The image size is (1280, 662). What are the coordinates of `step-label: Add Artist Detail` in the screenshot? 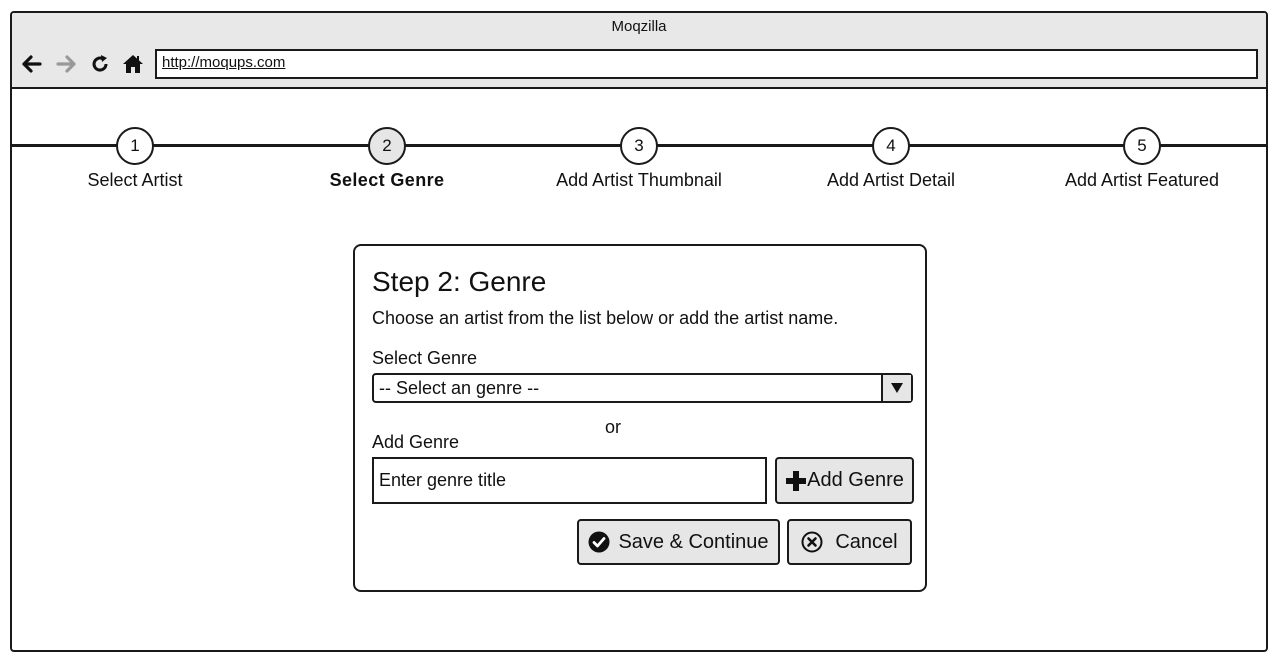 It's located at (891, 180).